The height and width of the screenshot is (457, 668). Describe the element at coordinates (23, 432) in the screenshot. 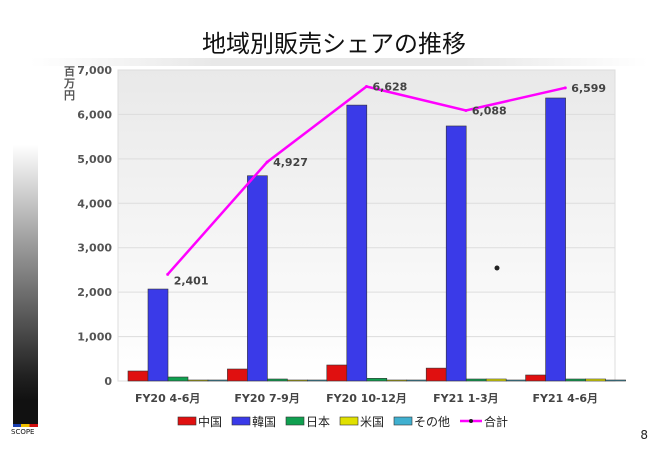

I see `logo-text: SCOPE` at that location.